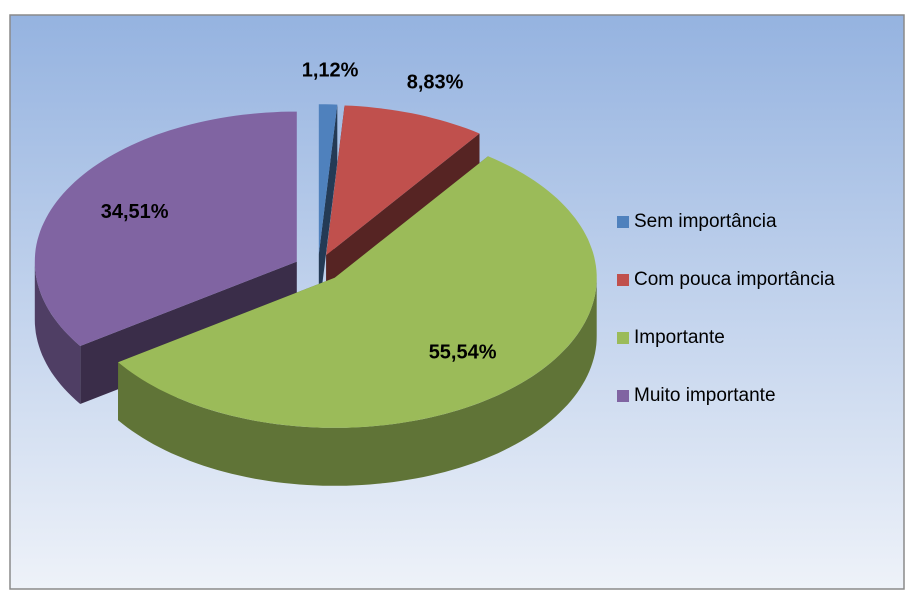  I want to click on legend-label: Com pouca importância, so click(734, 279).